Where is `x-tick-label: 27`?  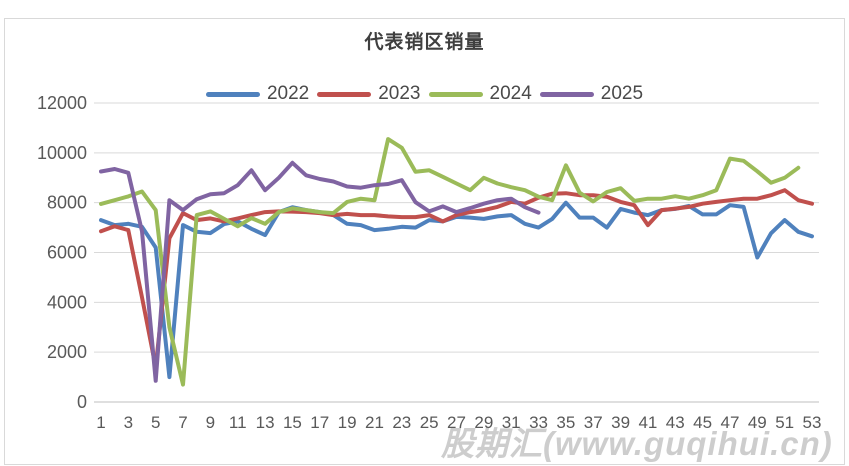
x-tick-label: 27 is located at coordinates (456, 422).